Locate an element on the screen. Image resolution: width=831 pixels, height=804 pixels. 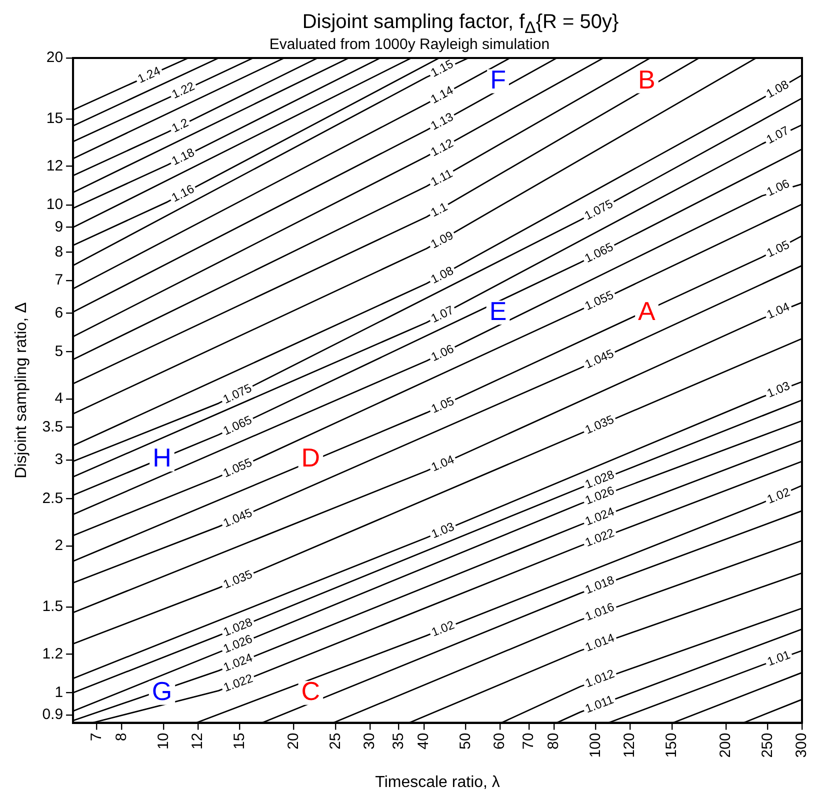
y-tick-label: 1 is located at coordinates (59, 692).